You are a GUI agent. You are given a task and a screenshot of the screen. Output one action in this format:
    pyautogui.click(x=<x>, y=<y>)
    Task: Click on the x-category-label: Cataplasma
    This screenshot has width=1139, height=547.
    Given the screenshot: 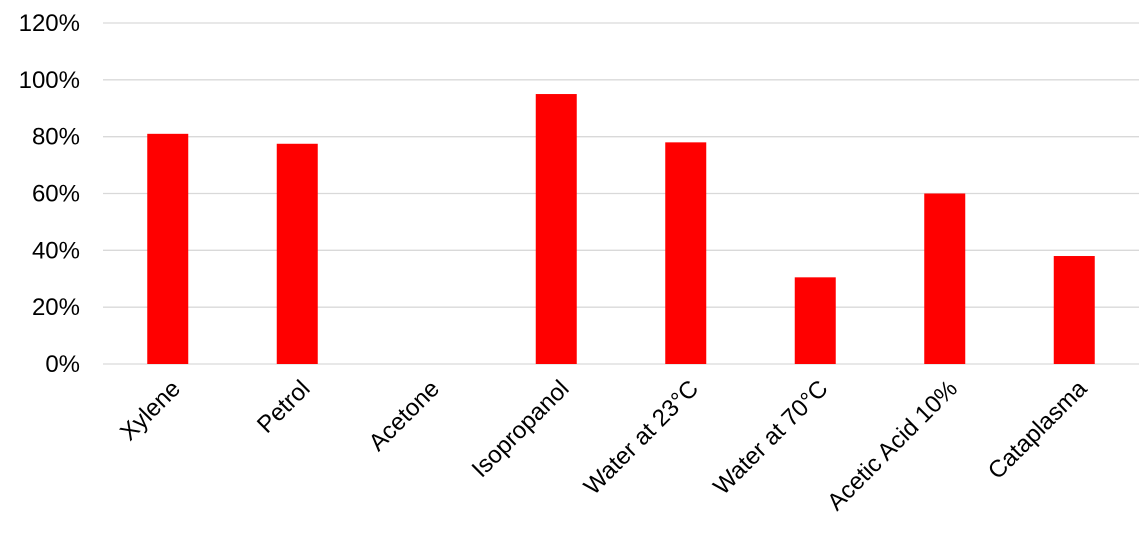 What is the action you would take?
    pyautogui.click(x=1038, y=430)
    